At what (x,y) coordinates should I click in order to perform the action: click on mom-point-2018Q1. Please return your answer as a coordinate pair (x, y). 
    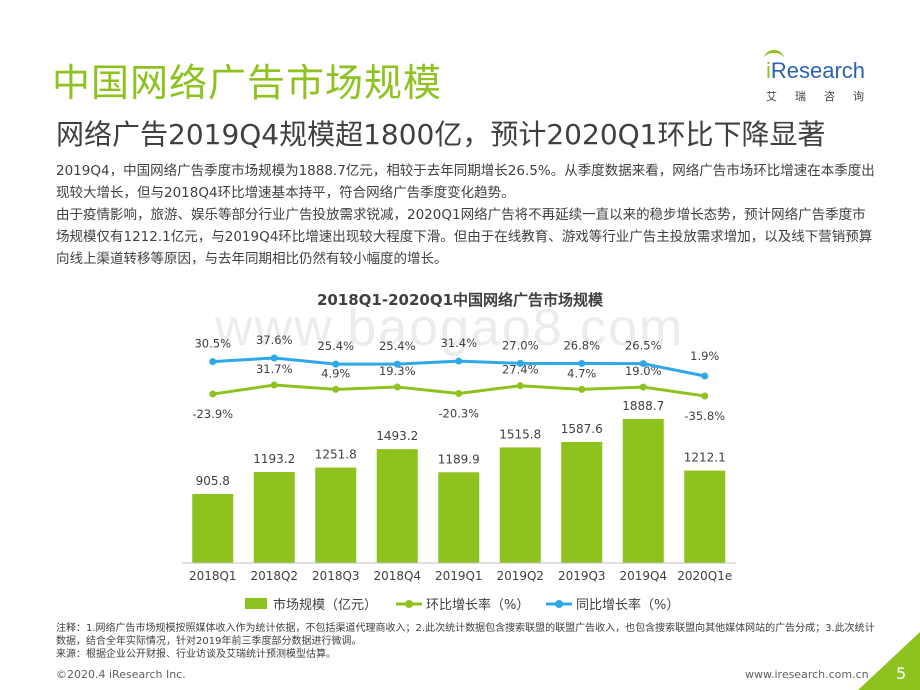
    Looking at the image, I should click on (213, 394).